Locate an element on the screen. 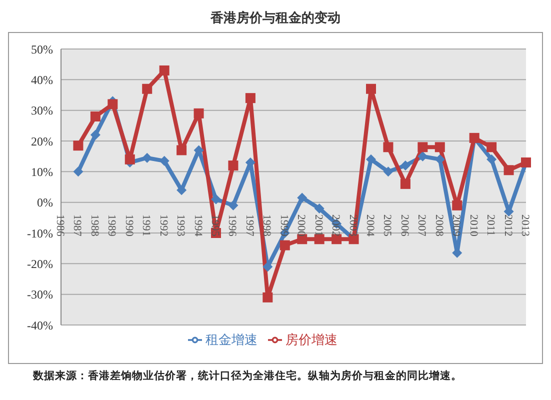 This screenshot has width=551, height=400. y-tick-label: -40% is located at coordinates (40, 325).